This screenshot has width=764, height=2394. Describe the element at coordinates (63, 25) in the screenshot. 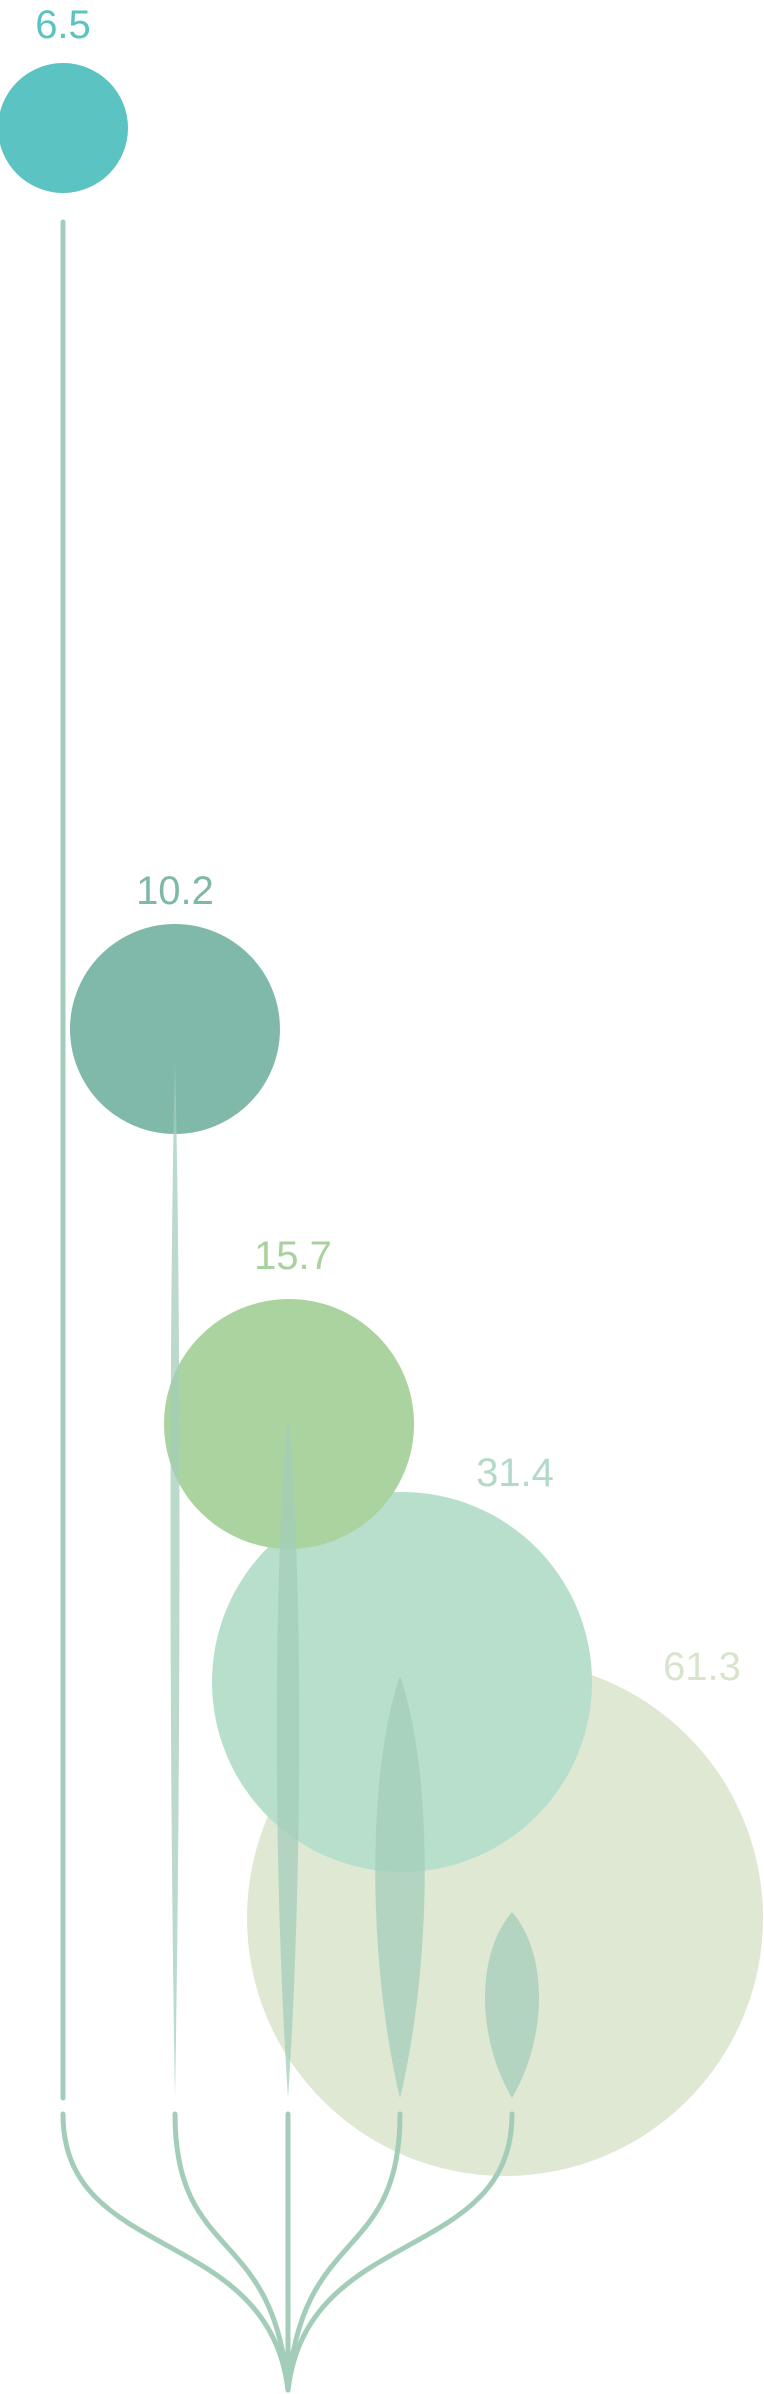

I see `value-label-6-5: 6.5` at that location.